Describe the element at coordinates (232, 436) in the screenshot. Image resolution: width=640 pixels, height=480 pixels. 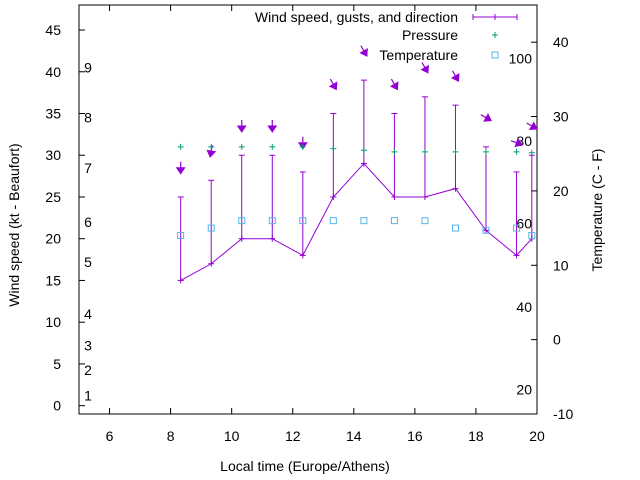
I see `x-tick-label: 10` at that location.